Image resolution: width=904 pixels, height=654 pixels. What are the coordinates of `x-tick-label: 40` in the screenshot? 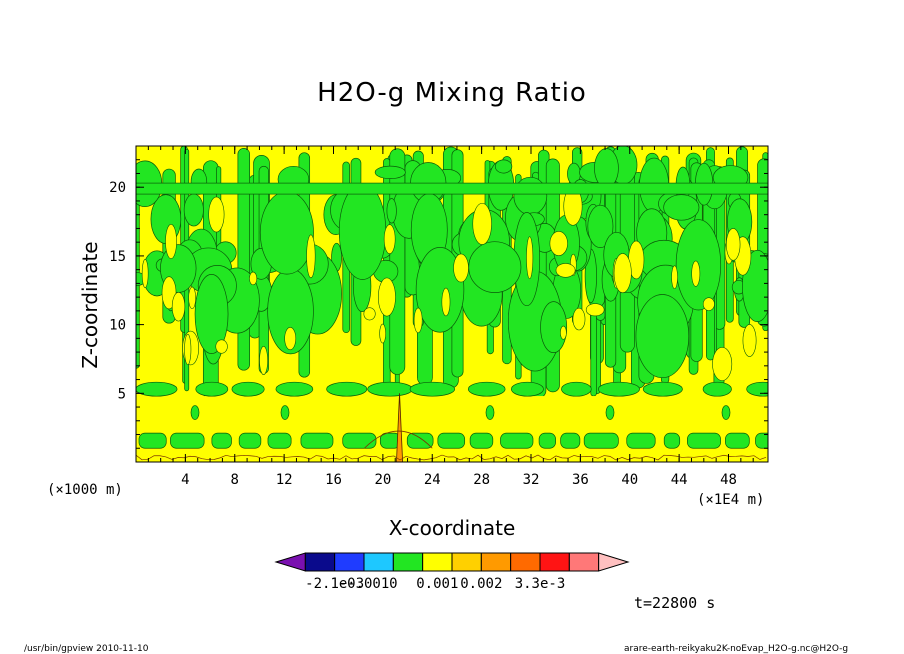 It's located at (629, 480).